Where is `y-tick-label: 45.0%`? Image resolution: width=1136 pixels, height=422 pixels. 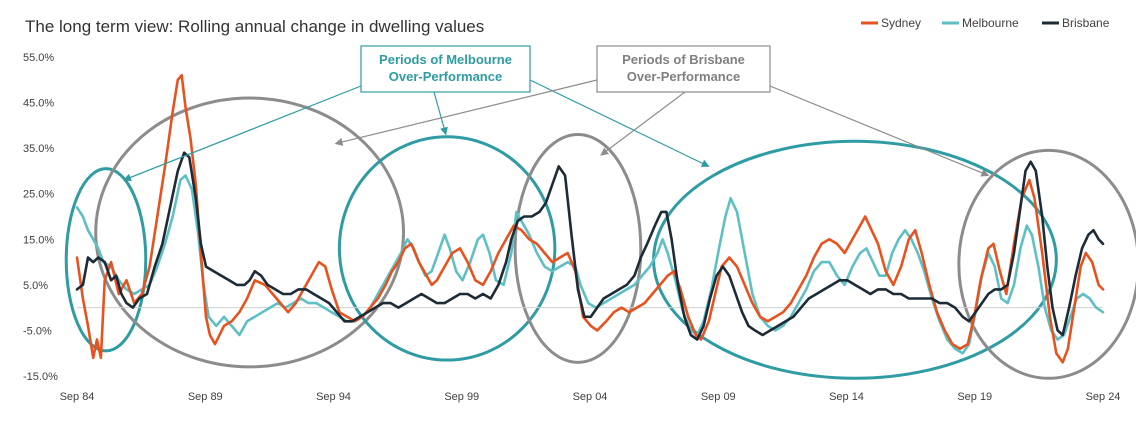 y-tick-label: 45.0% is located at coordinates (38, 104).